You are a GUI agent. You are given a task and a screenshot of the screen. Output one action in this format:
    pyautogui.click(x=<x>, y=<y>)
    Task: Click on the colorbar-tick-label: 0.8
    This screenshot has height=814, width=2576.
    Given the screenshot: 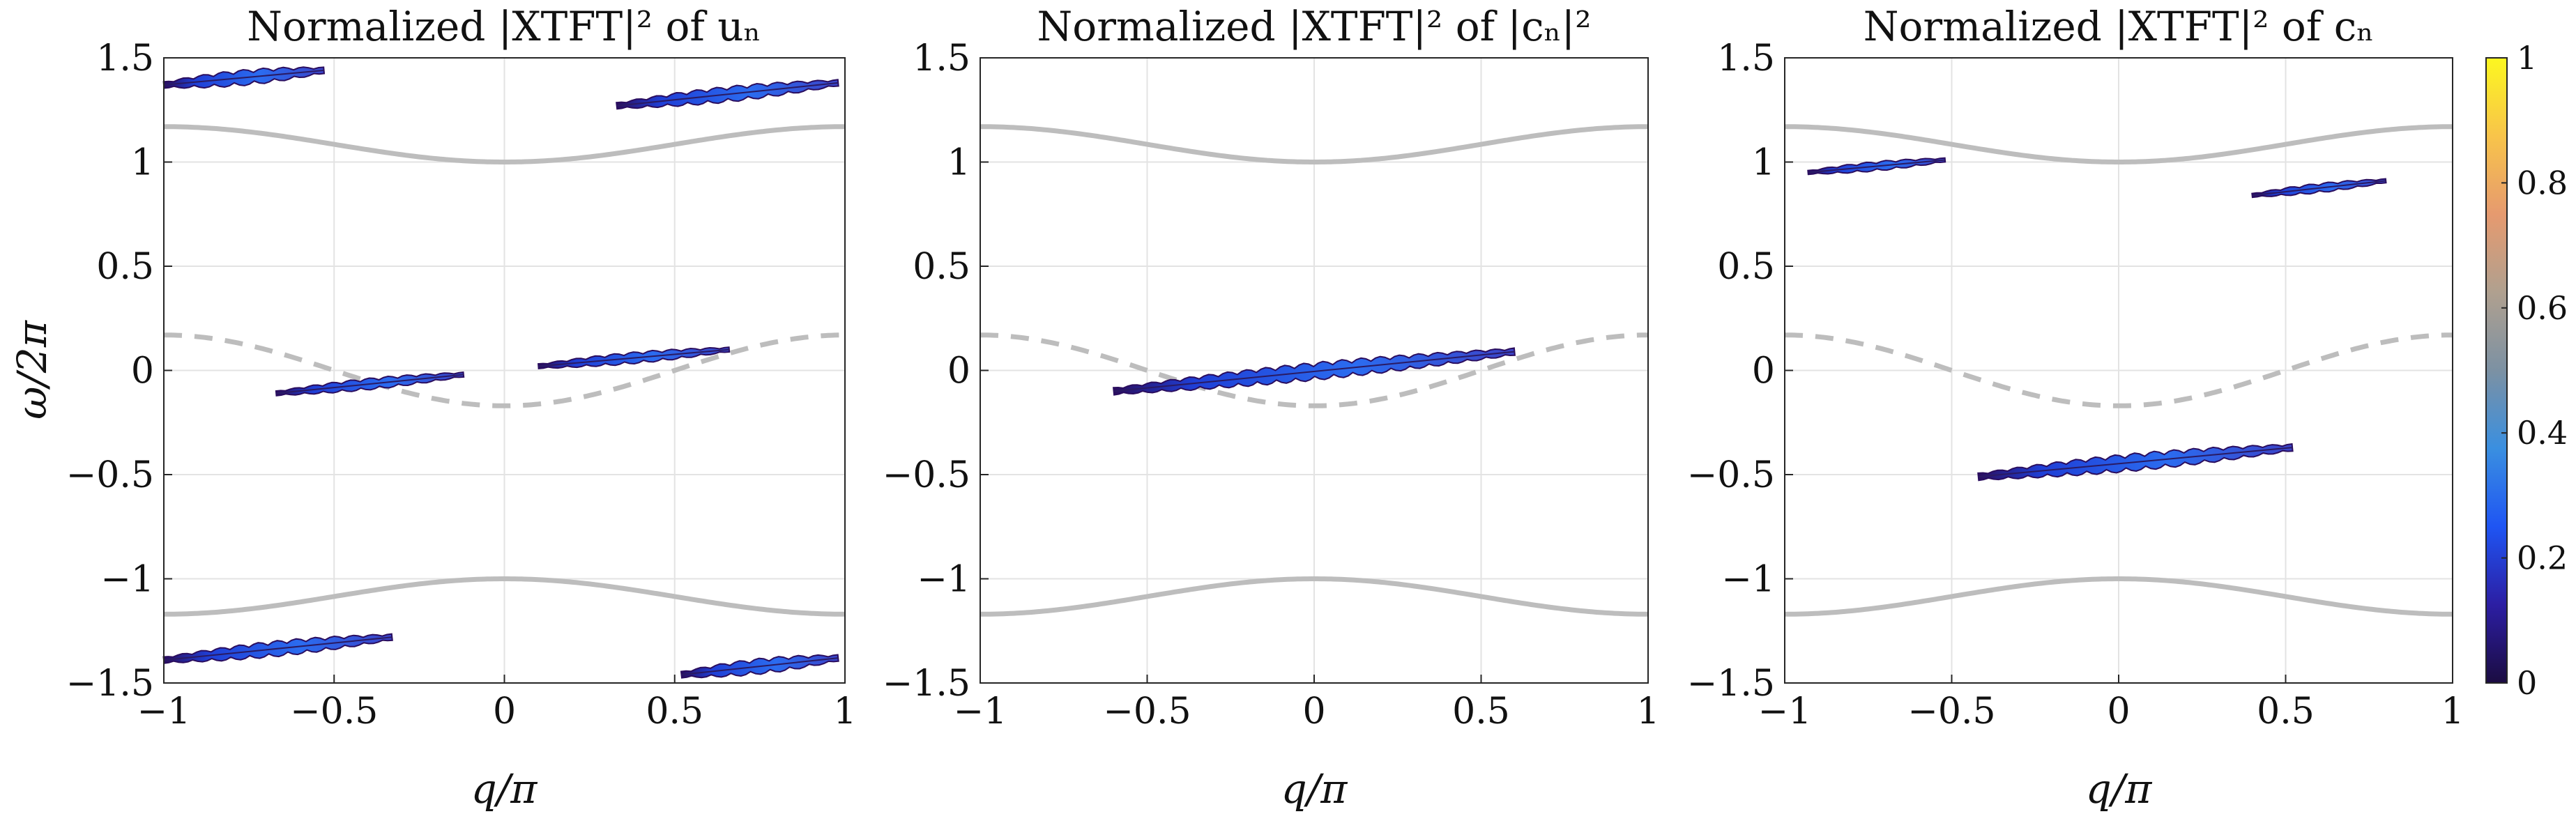 What is the action you would take?
    pyautogui.click(x=2543, y=182)
    